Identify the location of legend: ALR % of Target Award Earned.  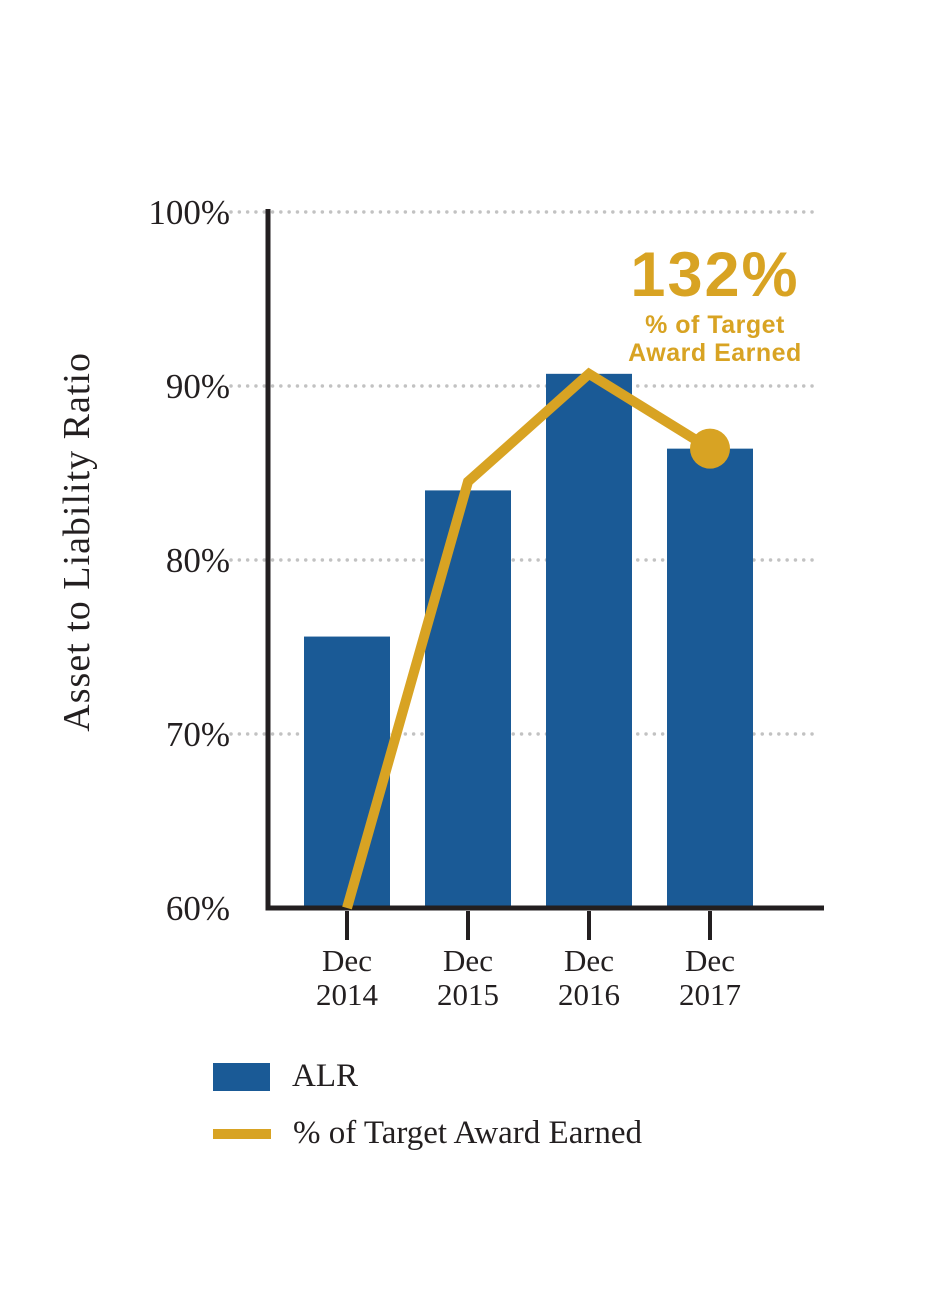
(427, 1105).